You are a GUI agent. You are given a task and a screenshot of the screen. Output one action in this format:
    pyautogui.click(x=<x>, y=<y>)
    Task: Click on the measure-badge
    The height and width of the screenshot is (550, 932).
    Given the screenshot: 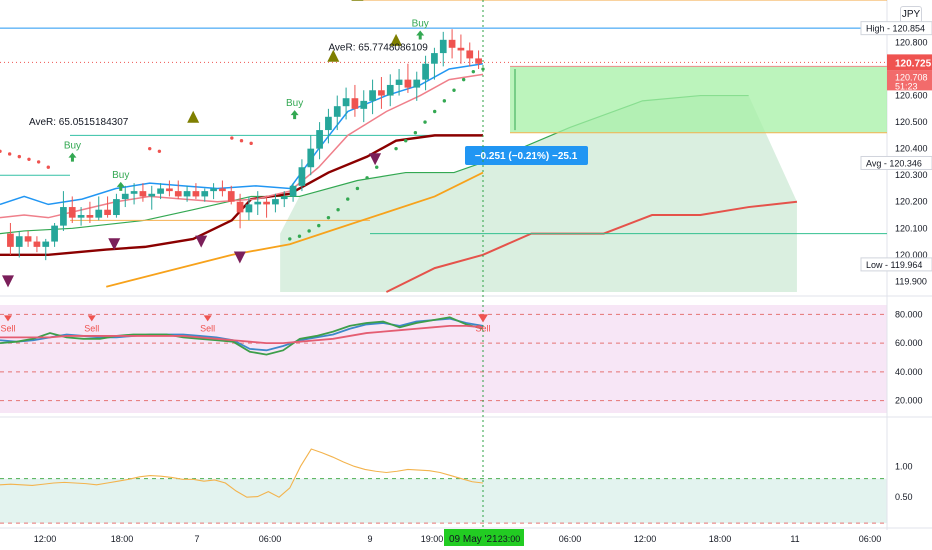 What is the action you would take?
    pyautogui.click(x=526, y=155)
    